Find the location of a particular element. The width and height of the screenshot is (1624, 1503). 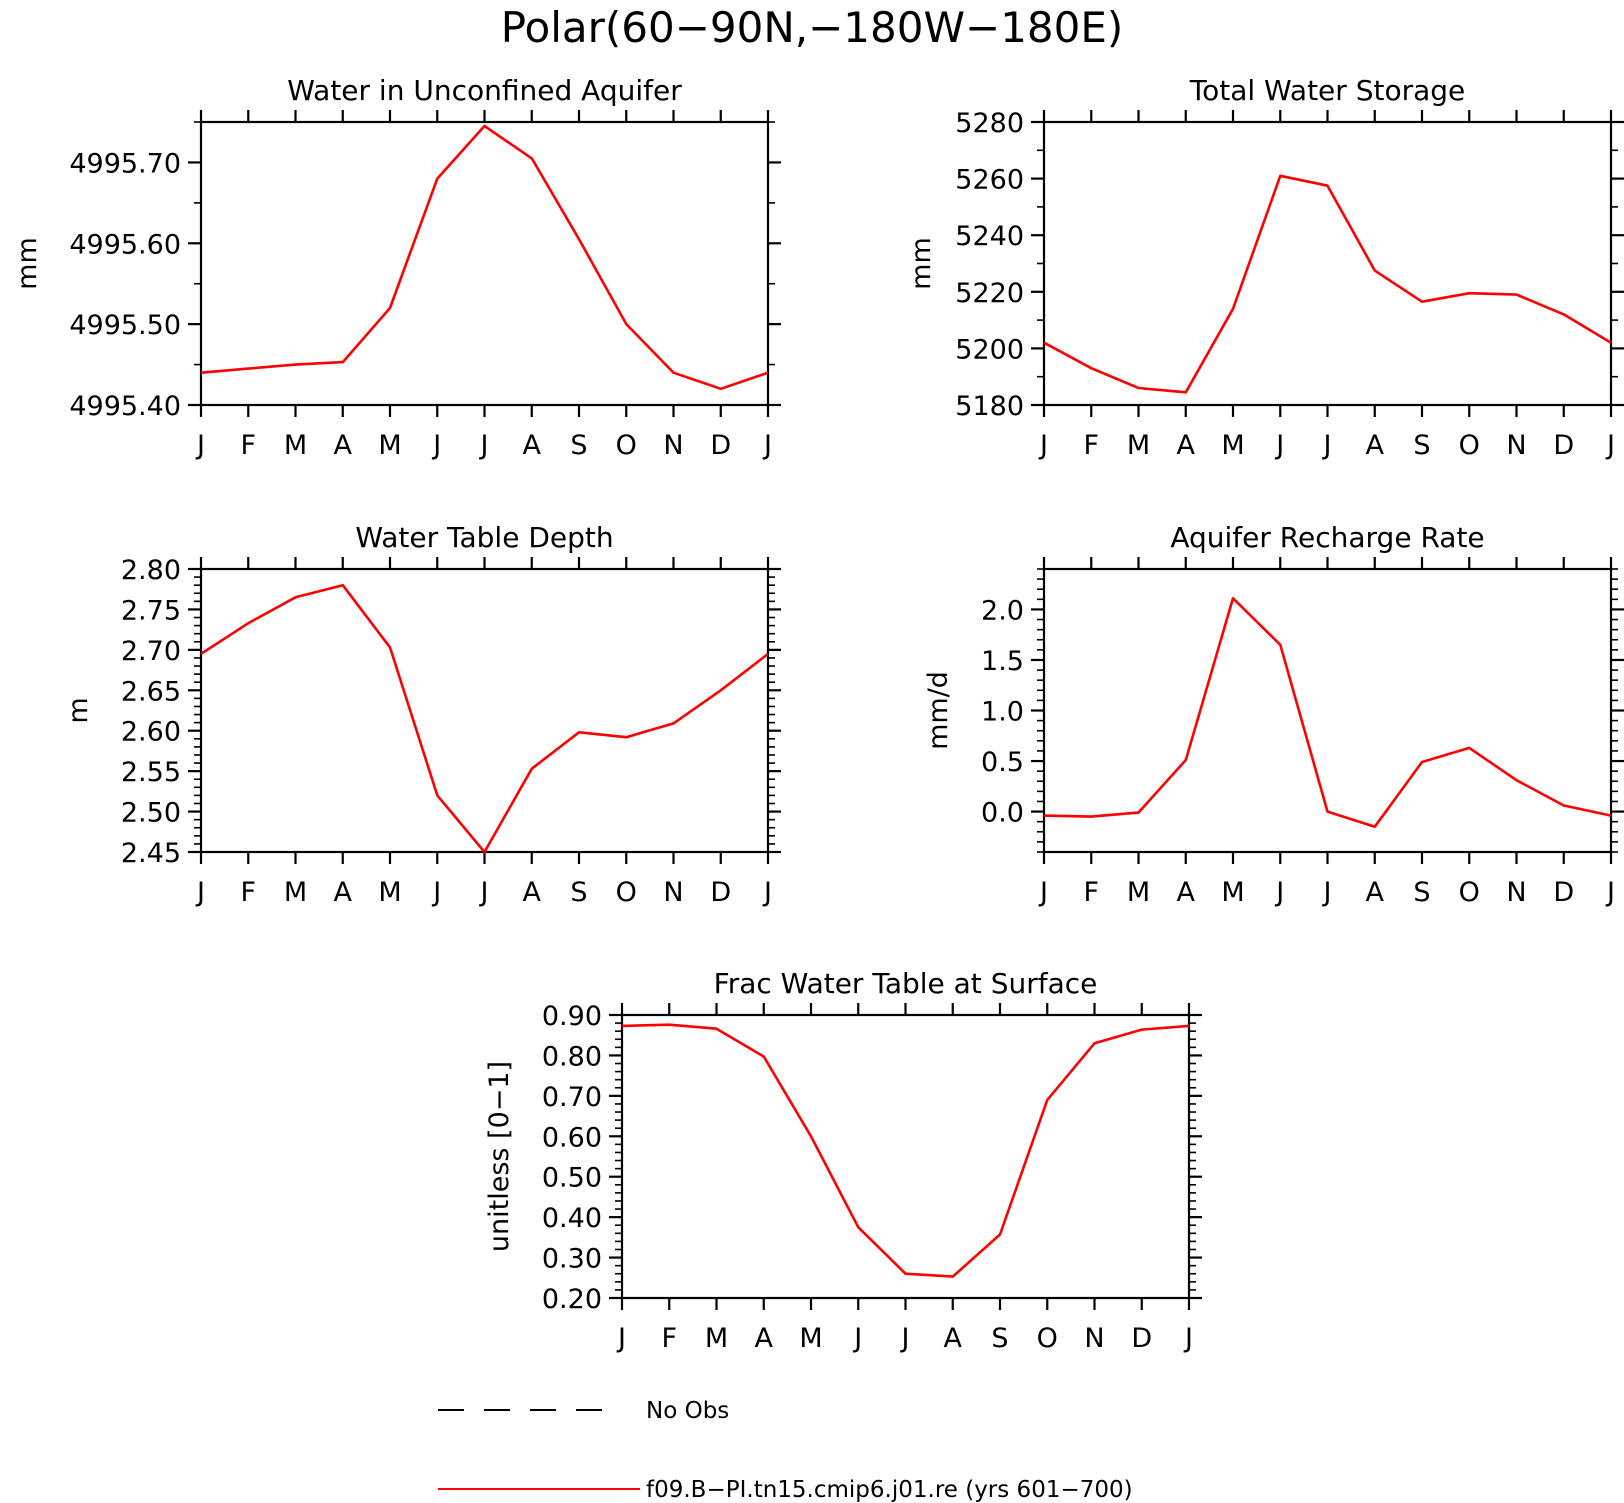

panel-title: Water in Unconfined Aquifer is located at coordinates (484, 90).